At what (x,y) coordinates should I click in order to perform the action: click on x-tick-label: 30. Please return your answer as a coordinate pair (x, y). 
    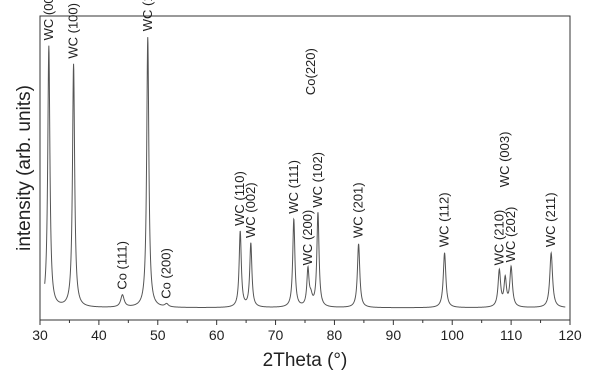
    Looking at the image, I should click on (40, 335).